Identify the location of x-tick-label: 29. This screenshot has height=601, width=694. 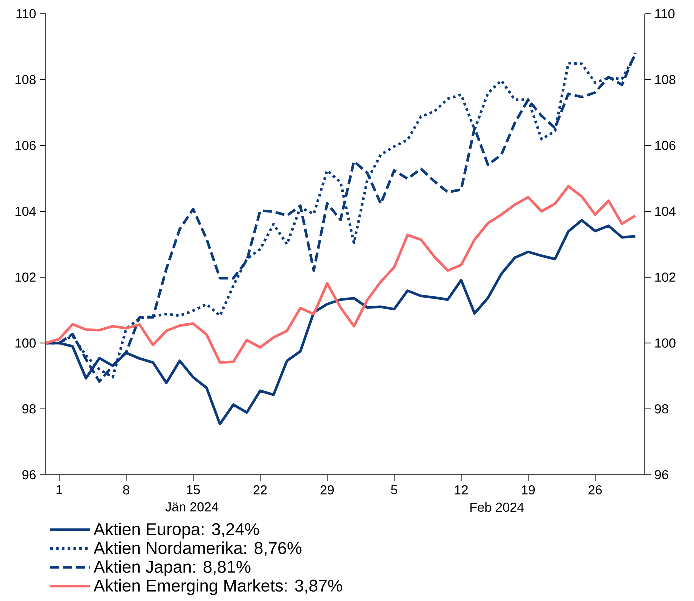
(327, 490).